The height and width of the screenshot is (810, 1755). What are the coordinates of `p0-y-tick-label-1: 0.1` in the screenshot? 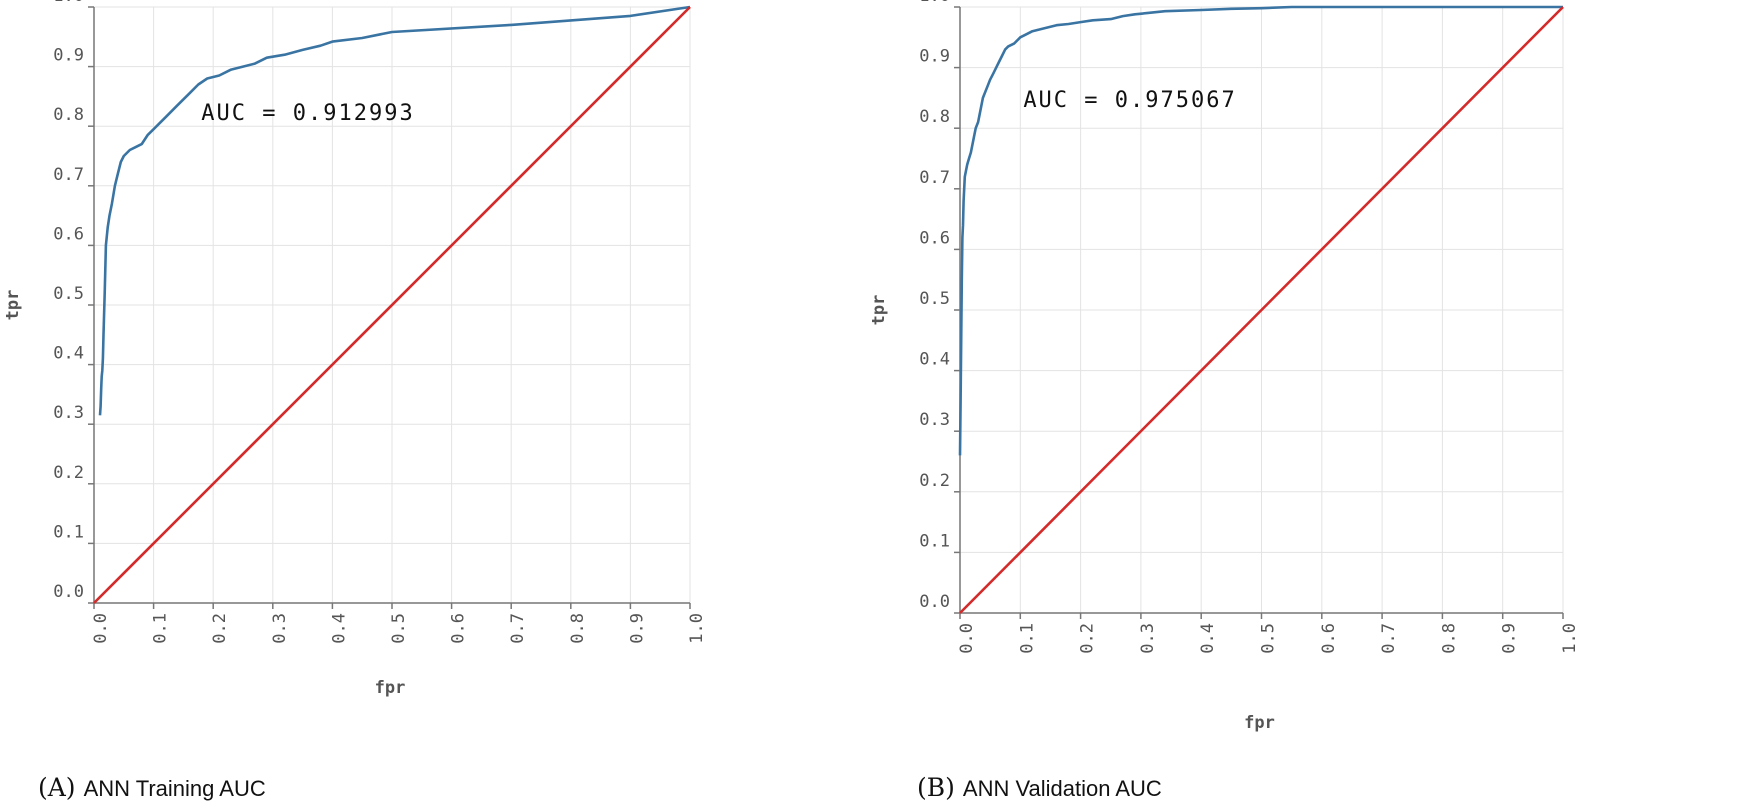 It's located at (68, 532).